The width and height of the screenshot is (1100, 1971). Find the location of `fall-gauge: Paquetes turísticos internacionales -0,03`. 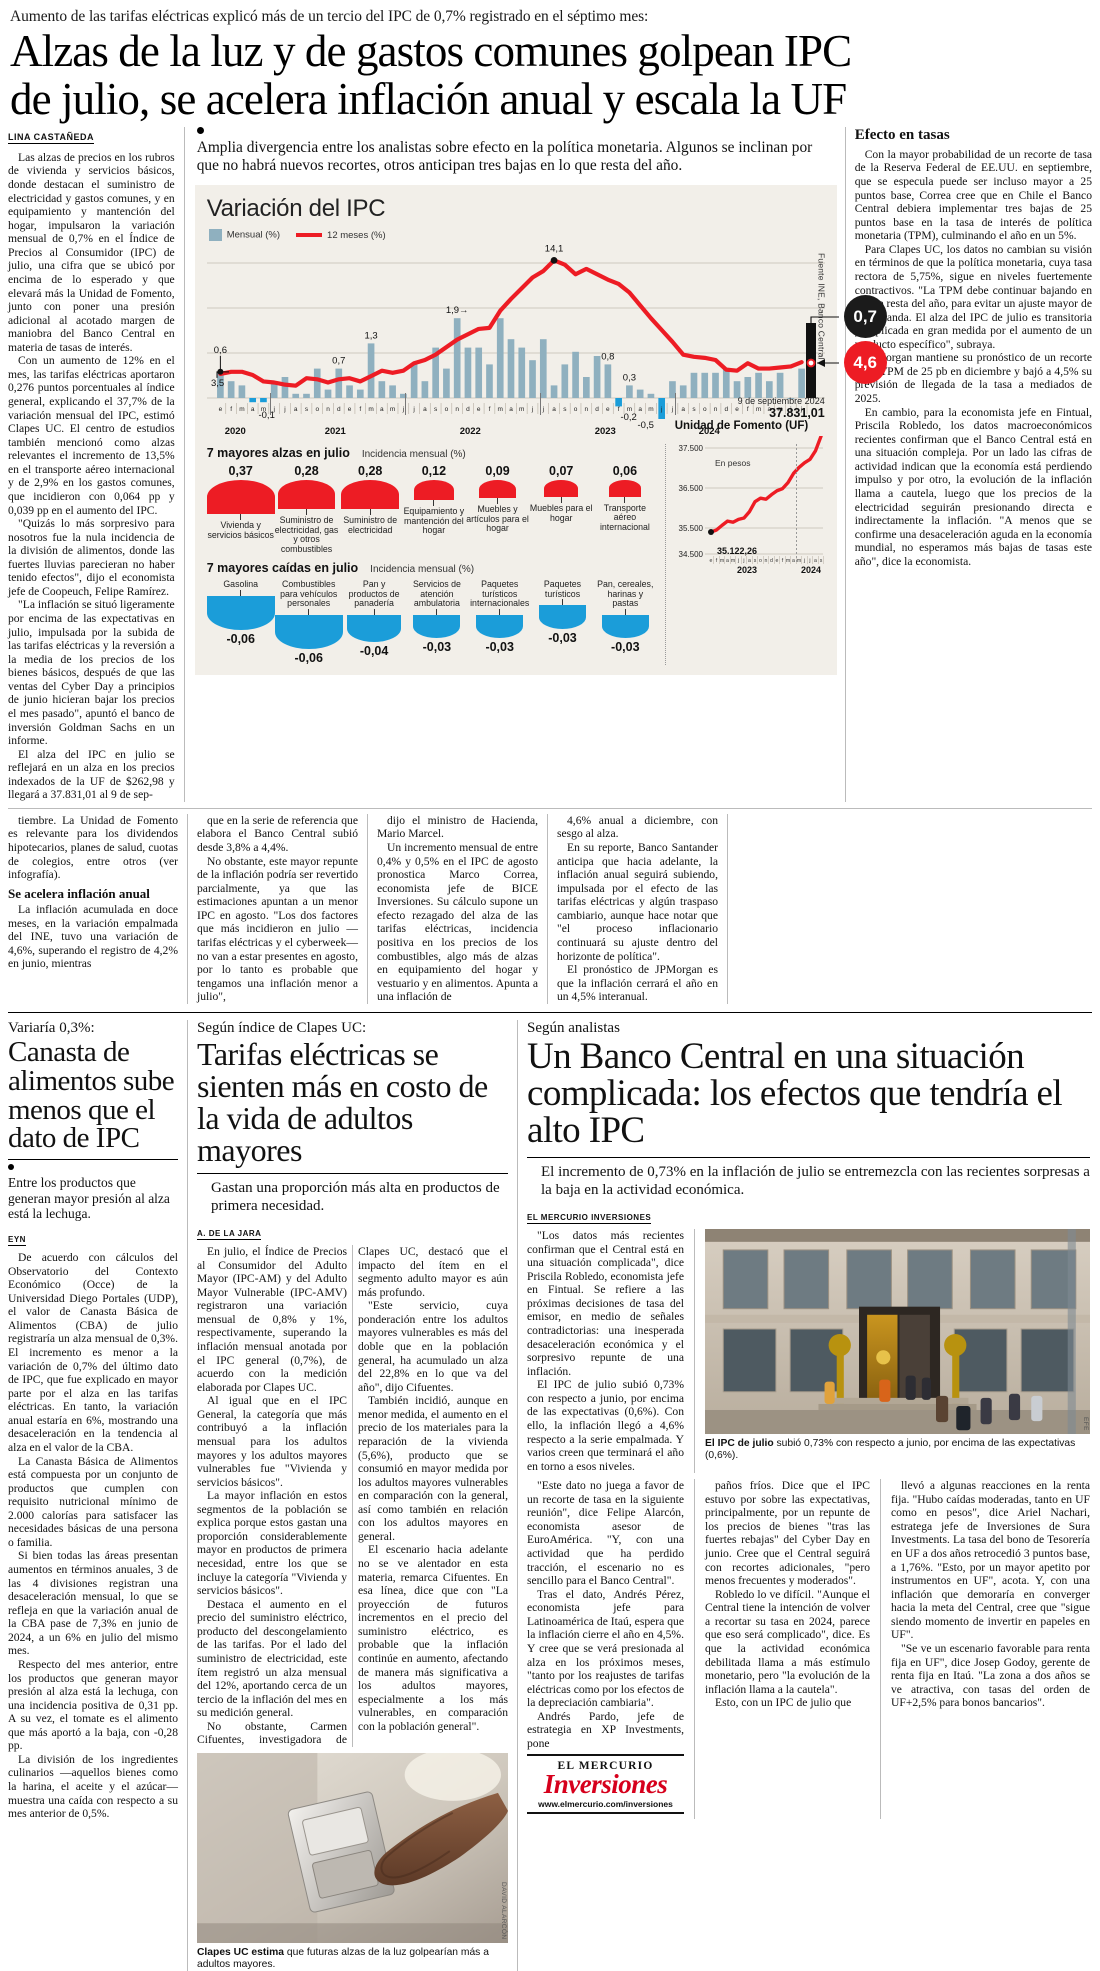

fall-gauge: Paquetes turísticos internacionales -0,03 is located at coordinates (499, 622).